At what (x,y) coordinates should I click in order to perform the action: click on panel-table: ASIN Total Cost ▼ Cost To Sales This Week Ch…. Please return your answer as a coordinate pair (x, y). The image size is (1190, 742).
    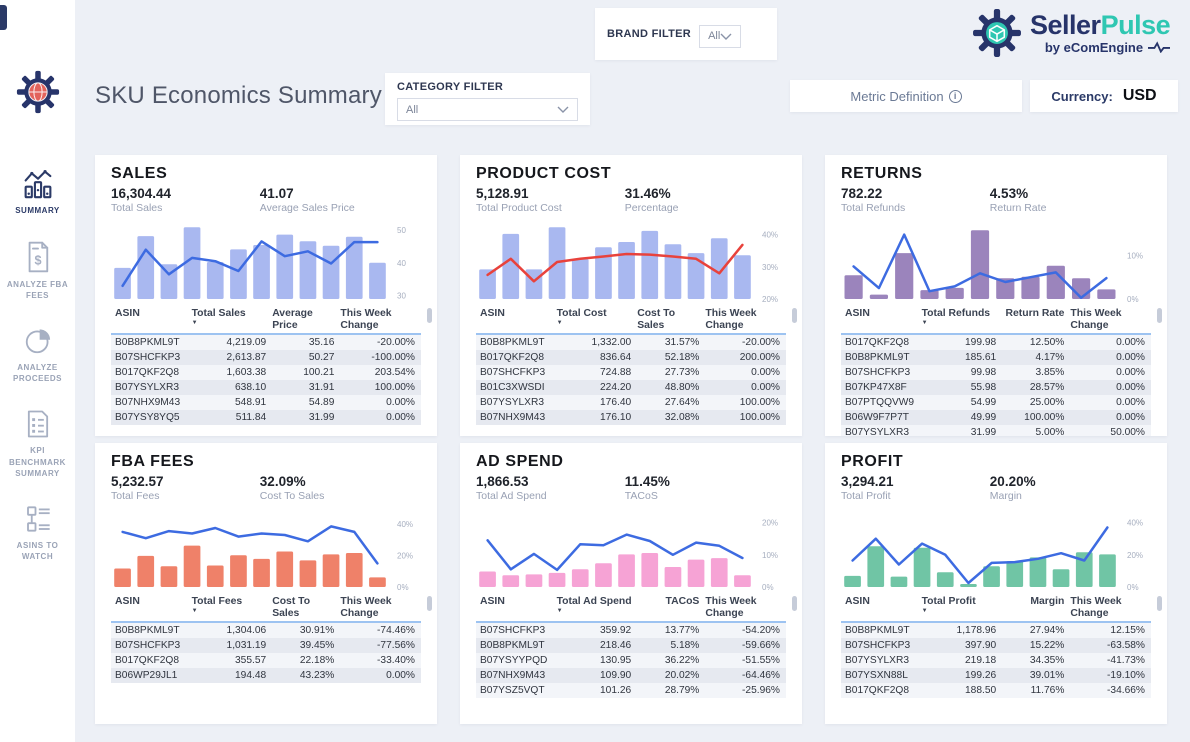
    Looking at the image, I should click on (636, 366).